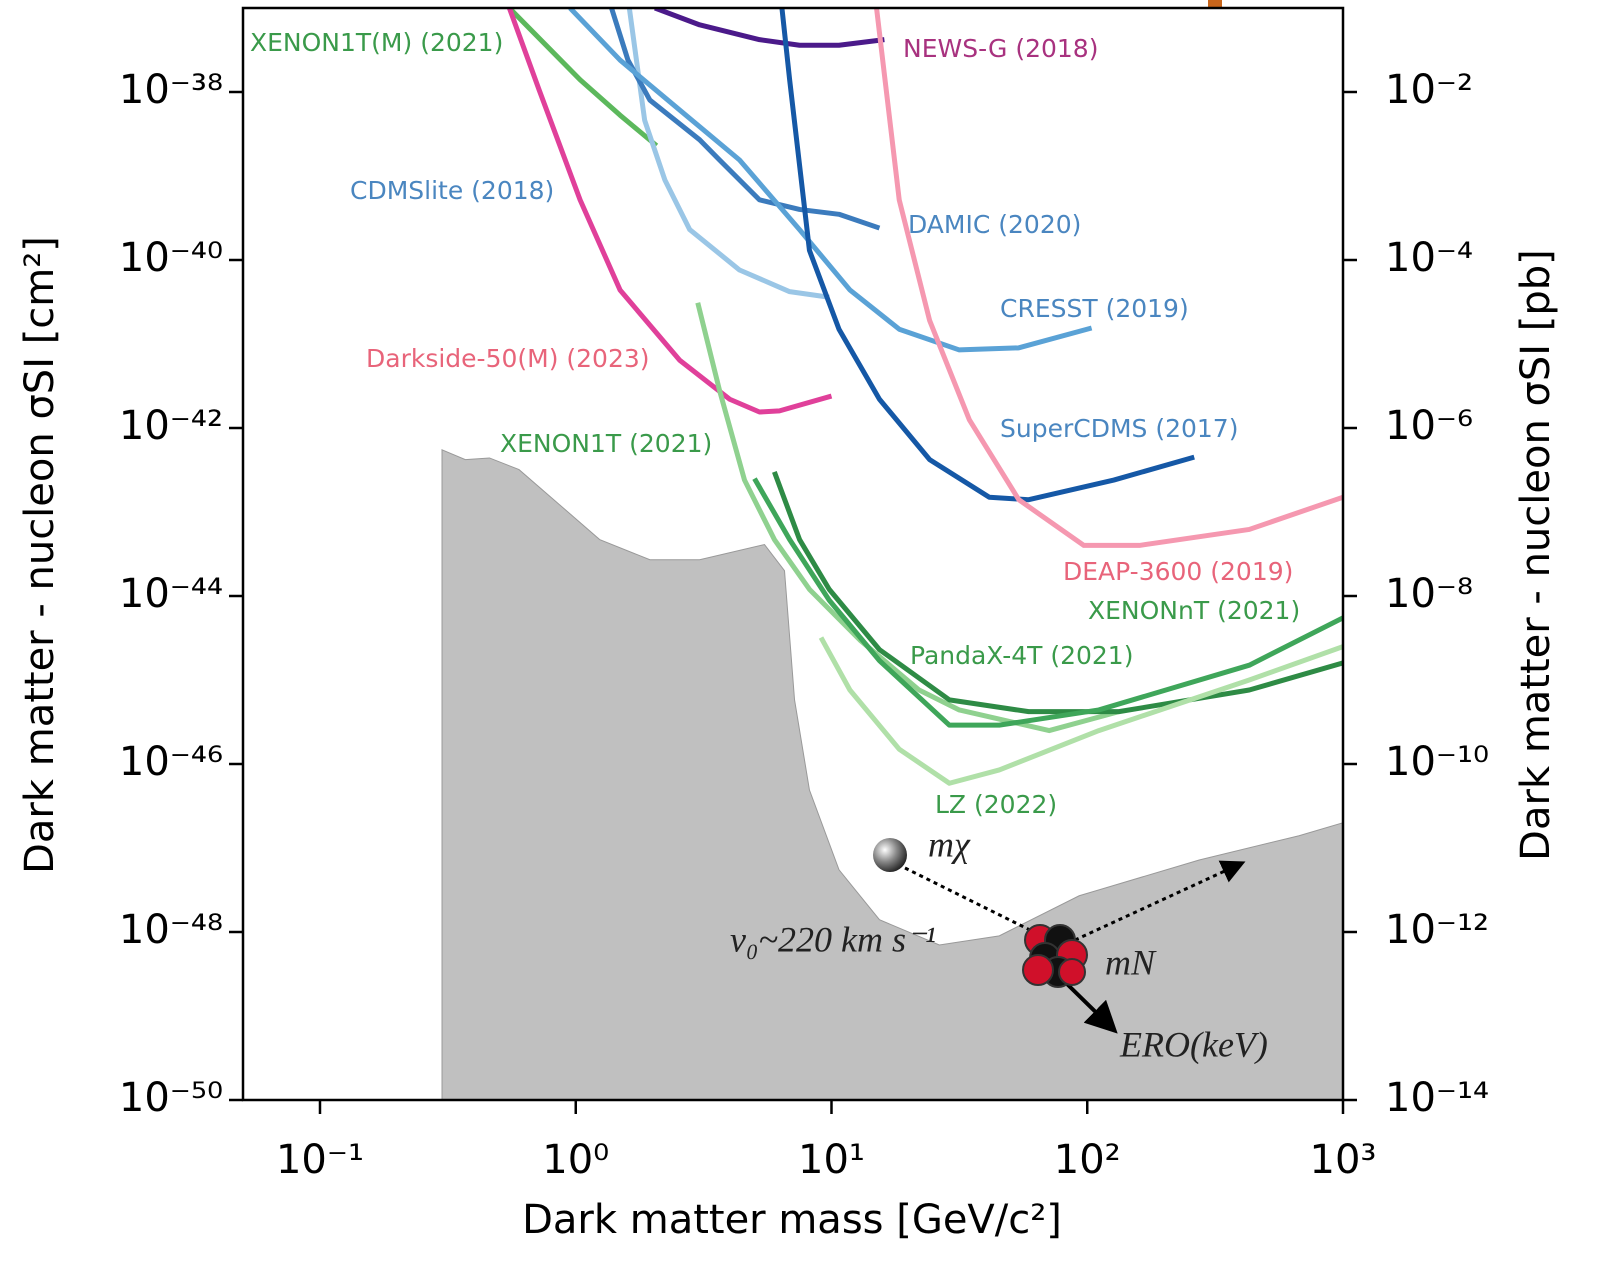  I want to click on y-tick-label: 10⁻⁴⁴, so click(171, 594).